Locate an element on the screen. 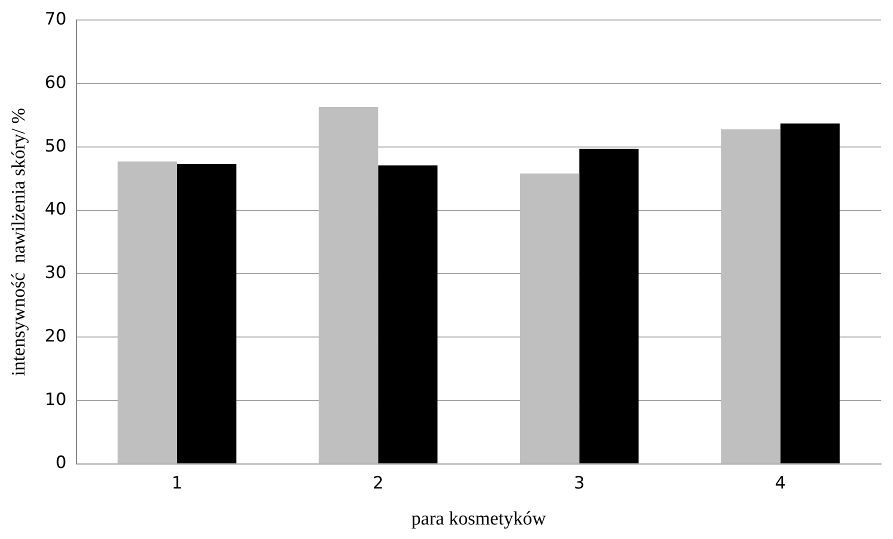 This screenshot has width=893, height=539. y-tick-label: 20 is located at coordinates (55, 336).